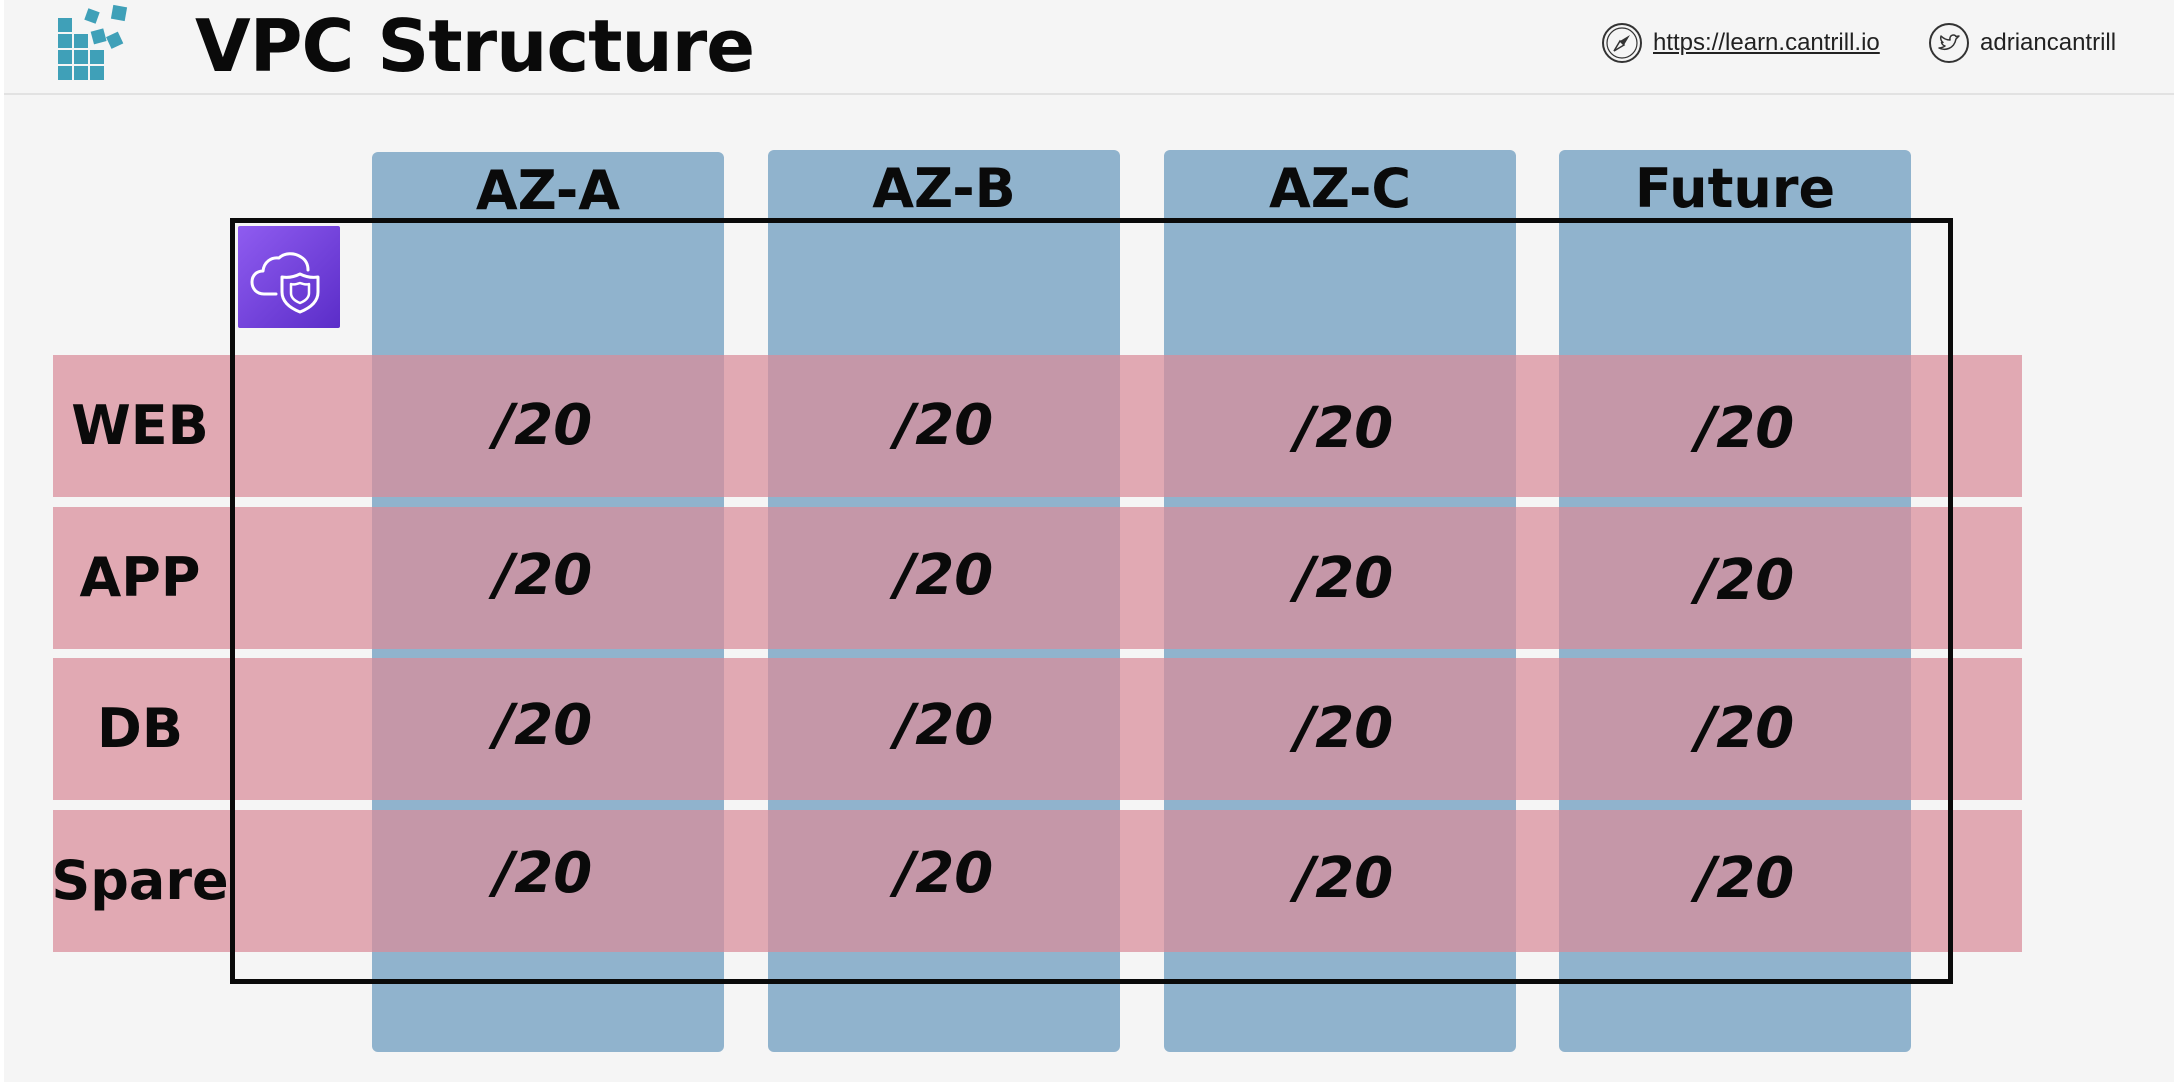 The image size is (2178, 1082). I want to click on tier-label-db: DB, so click(140, 728).